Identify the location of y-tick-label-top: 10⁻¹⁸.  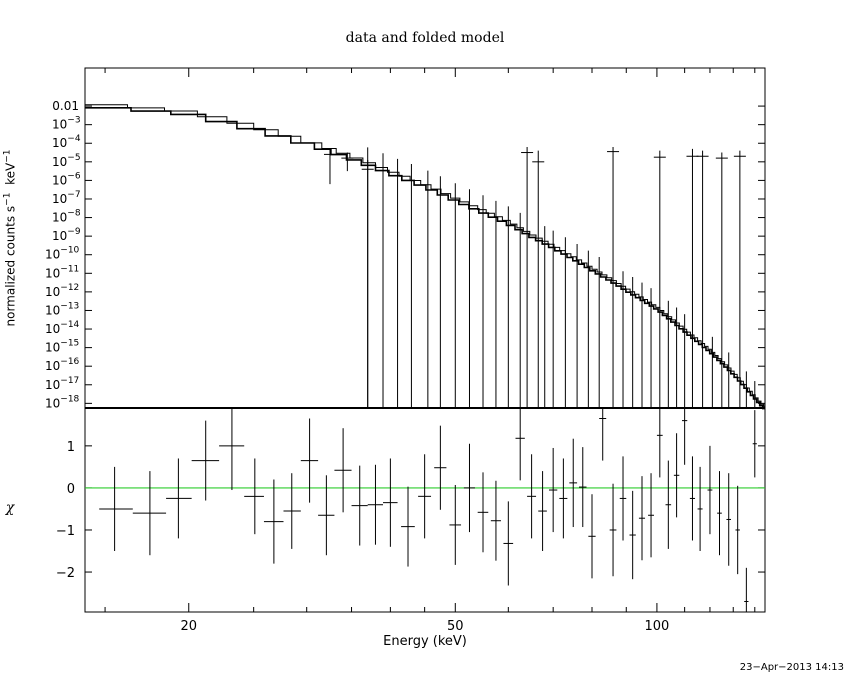
(62, 402).